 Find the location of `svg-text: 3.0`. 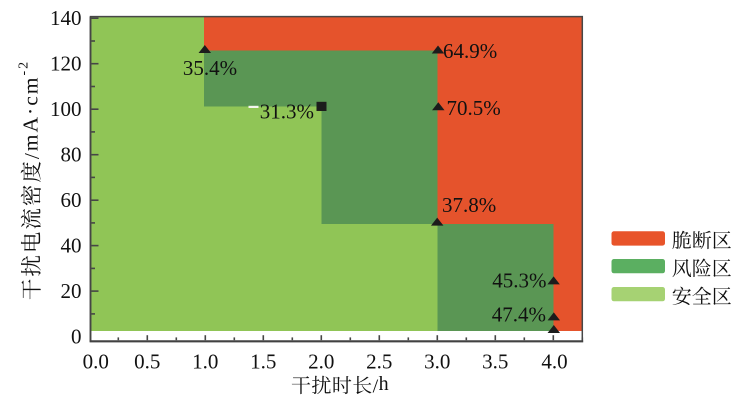

svg-text: 3.0 is located at coordinates (437, 361).